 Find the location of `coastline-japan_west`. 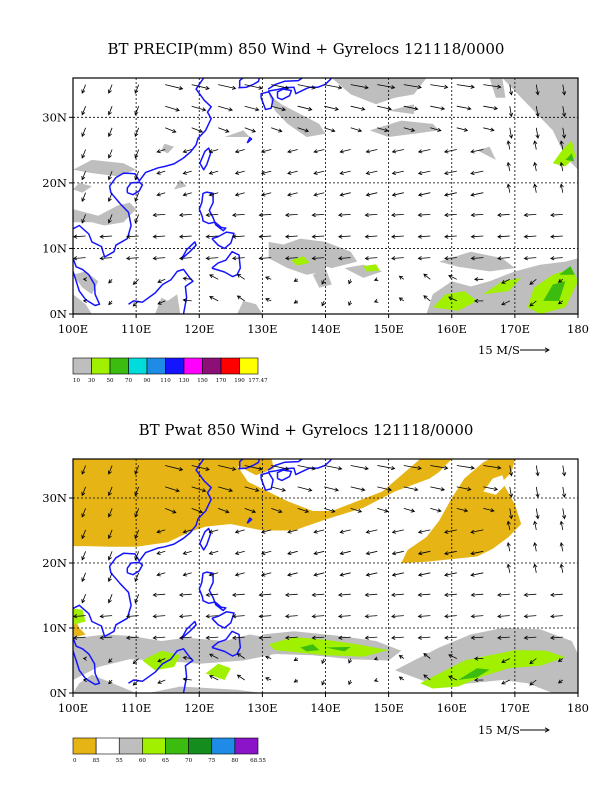

coastline-japan_west is located at coordinates (285, 465).